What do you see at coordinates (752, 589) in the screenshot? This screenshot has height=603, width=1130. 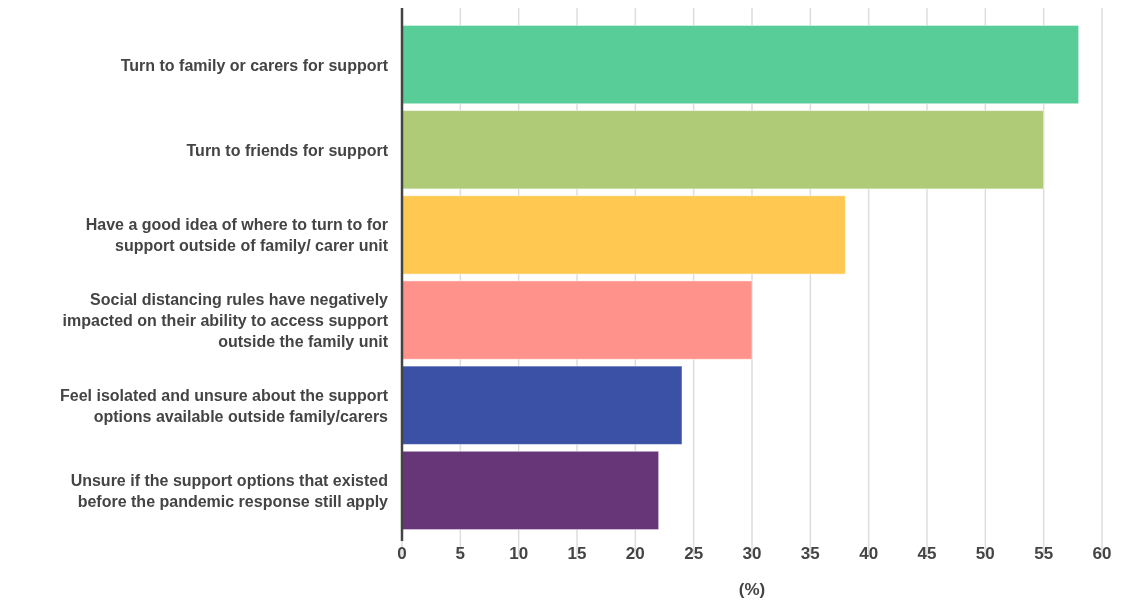 I see `x-axis-title: (%)` at bounding box center [752, 589].